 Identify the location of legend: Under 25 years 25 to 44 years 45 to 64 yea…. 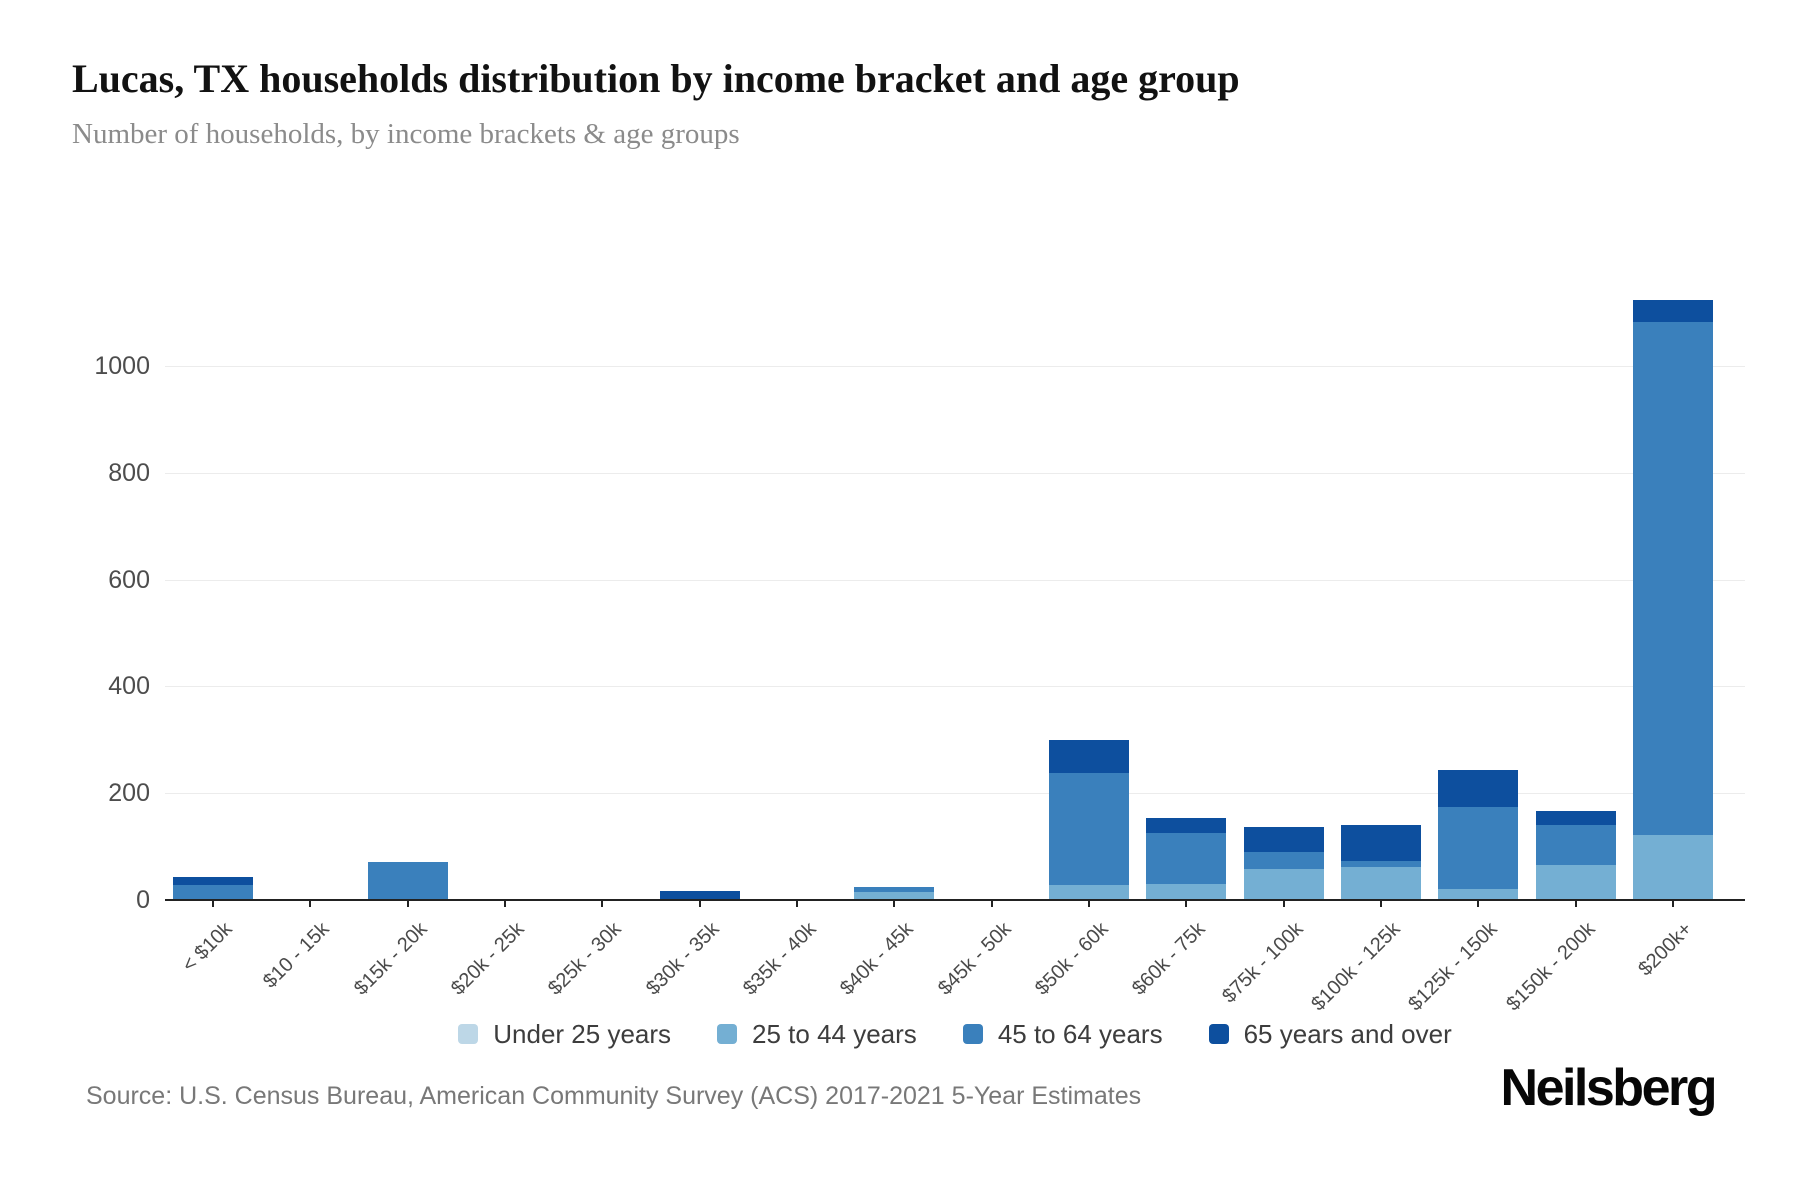
(955, 1034).